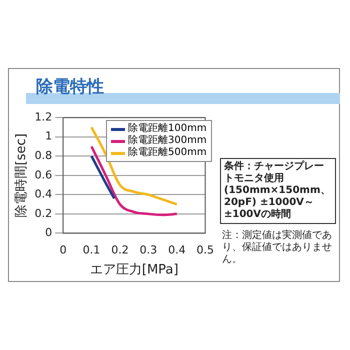 This screenshot has height=350, width=350. Describe the element at coordinates (43, 175) in the screenshot. I see `y-tick-label: 0.6` at that location.